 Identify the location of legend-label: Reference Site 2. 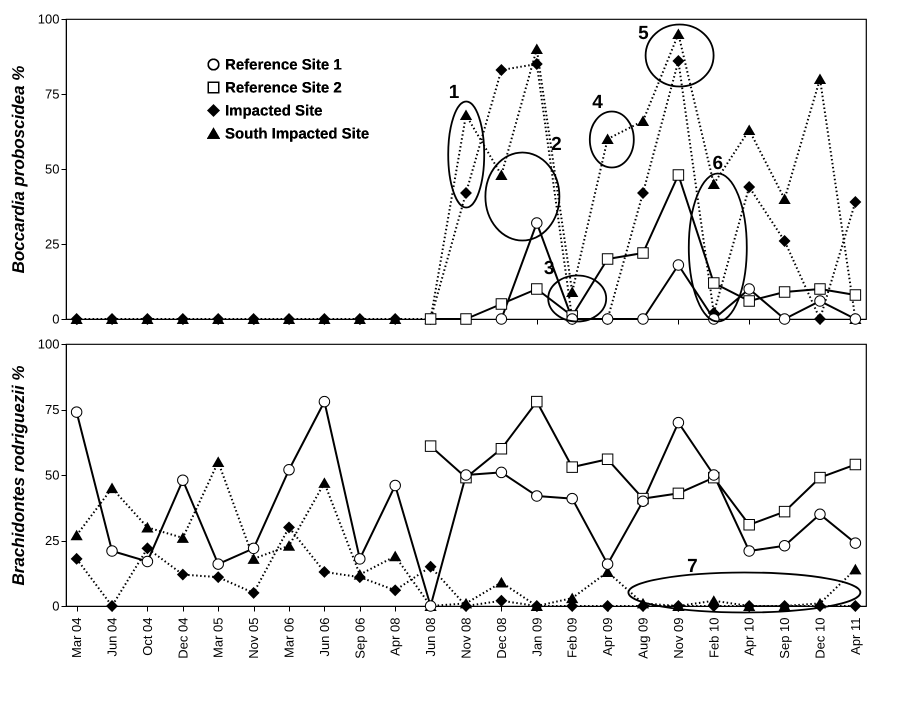
(283, 88).